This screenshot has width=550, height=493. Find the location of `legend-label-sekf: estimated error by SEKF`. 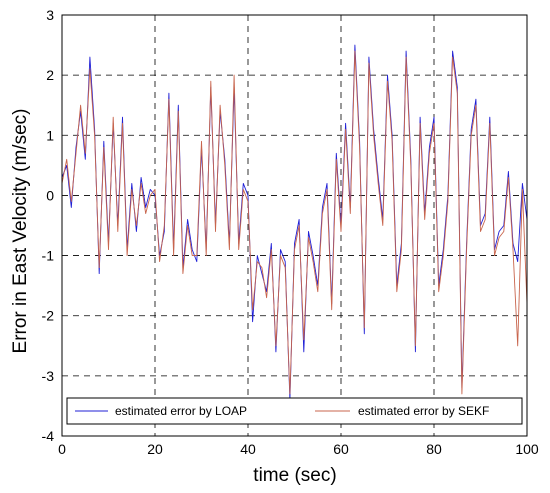

legend-label-sekf: estimated error by SEKF is located at coordinates (423, 411).